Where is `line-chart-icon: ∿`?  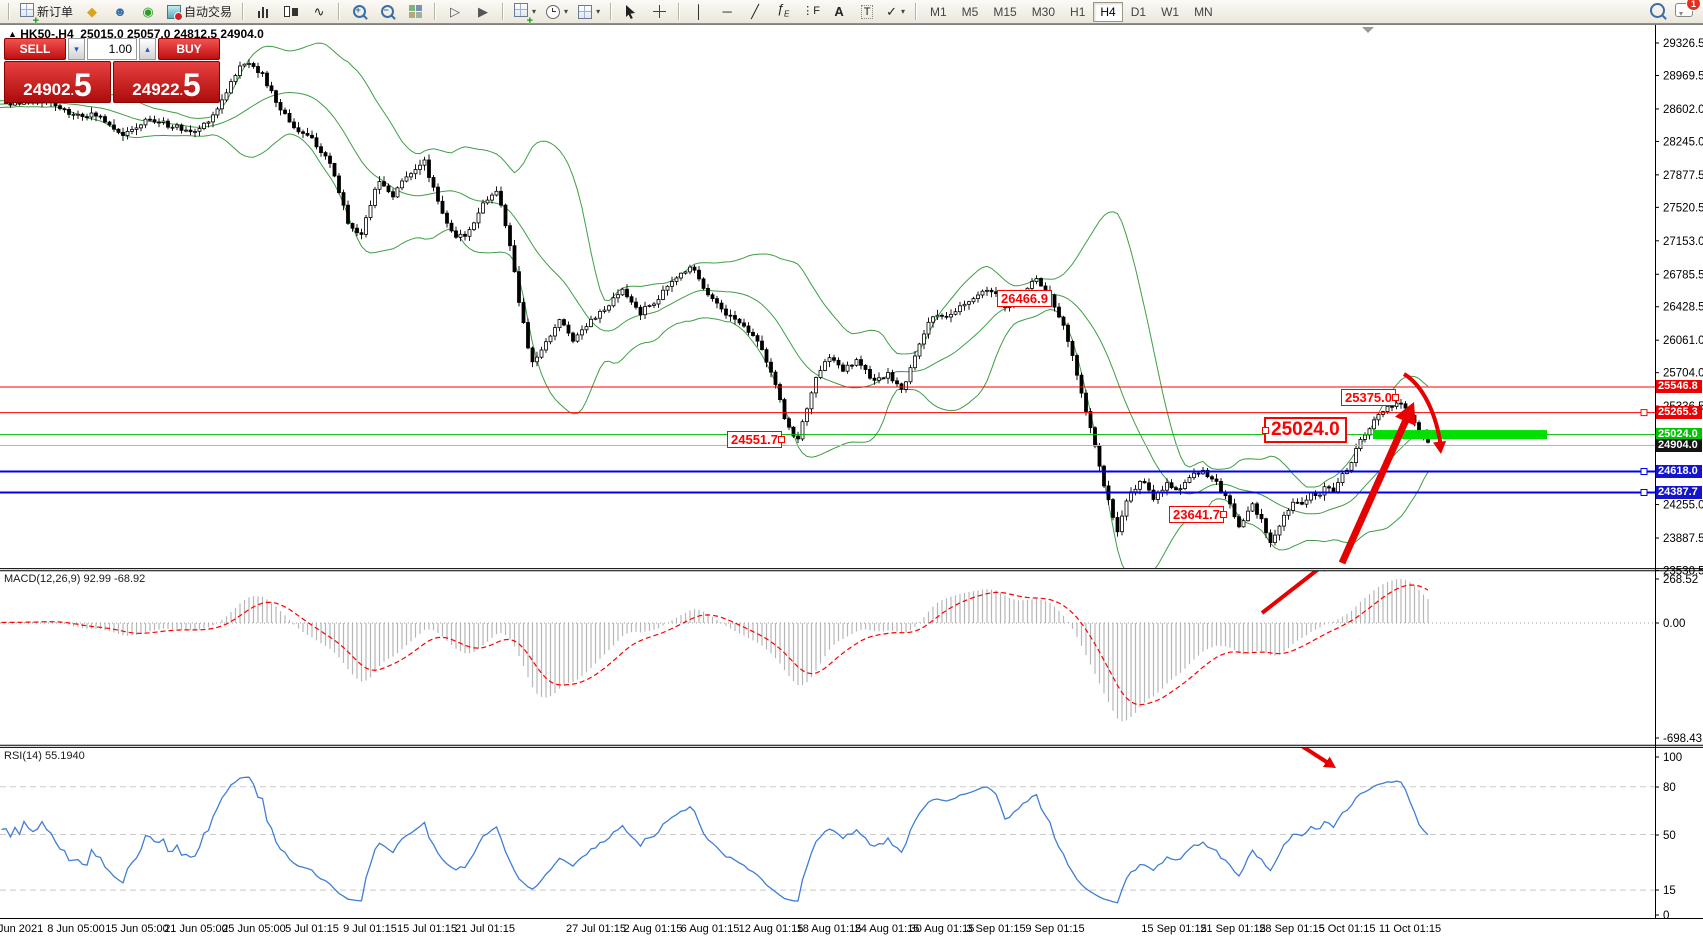
line-chart-icon: ∿ is located at coordinates (319, 11).